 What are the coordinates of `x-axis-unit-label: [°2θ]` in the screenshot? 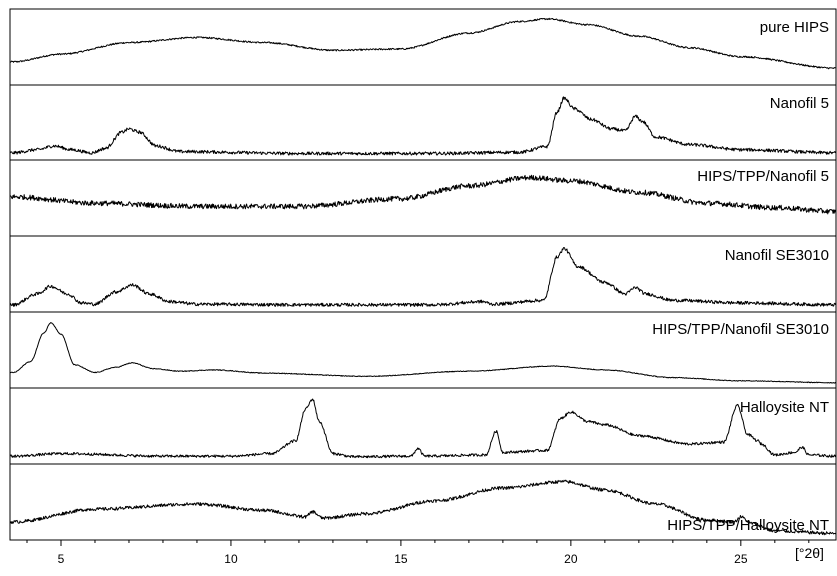 It's located at (809, 553).